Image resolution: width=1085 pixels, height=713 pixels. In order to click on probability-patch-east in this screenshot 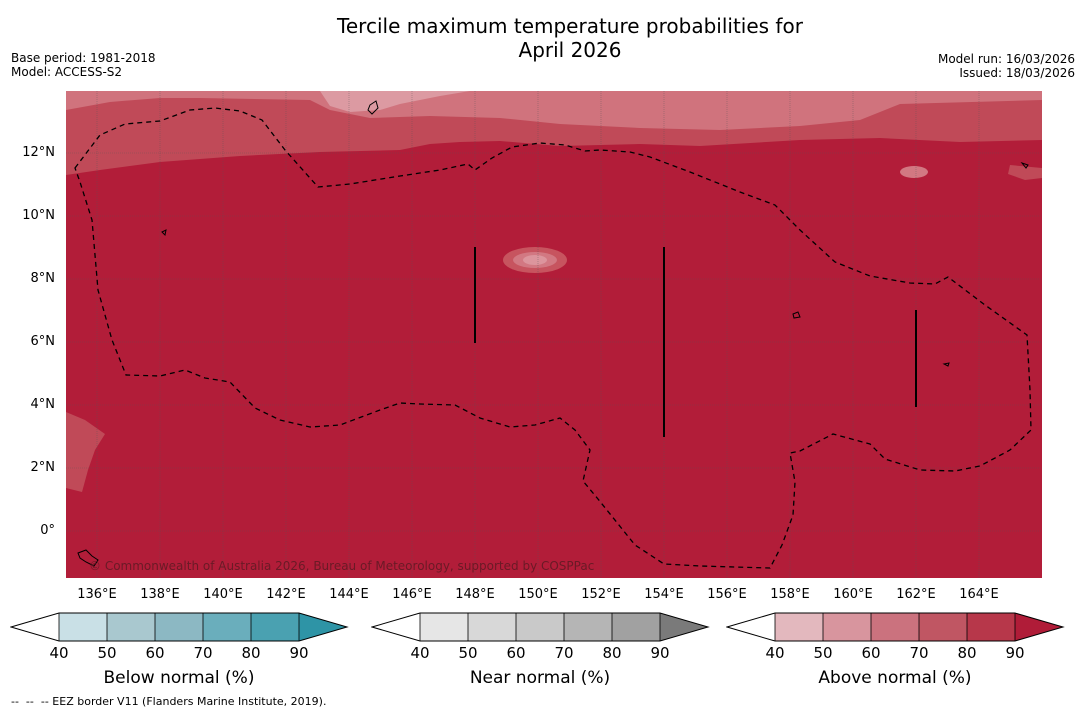, I will do `click(914, 172)`.